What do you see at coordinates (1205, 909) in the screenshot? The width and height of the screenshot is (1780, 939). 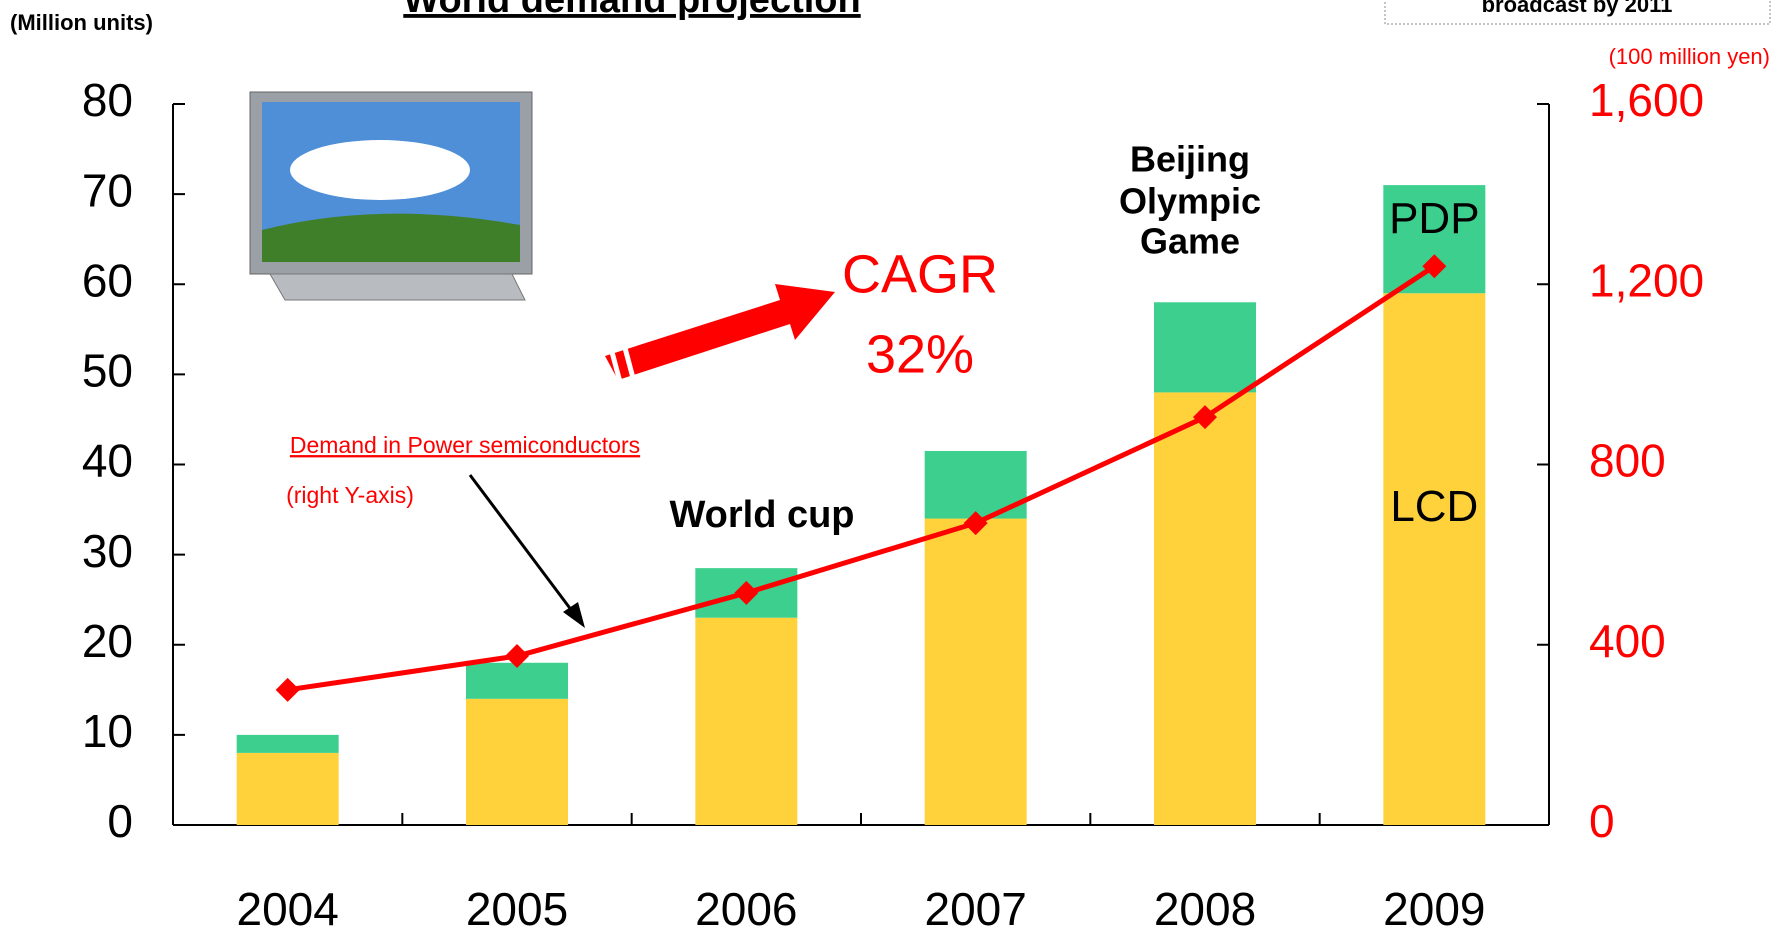 I see `x-tick-label: 2008` at bounding box center [1205, 909].